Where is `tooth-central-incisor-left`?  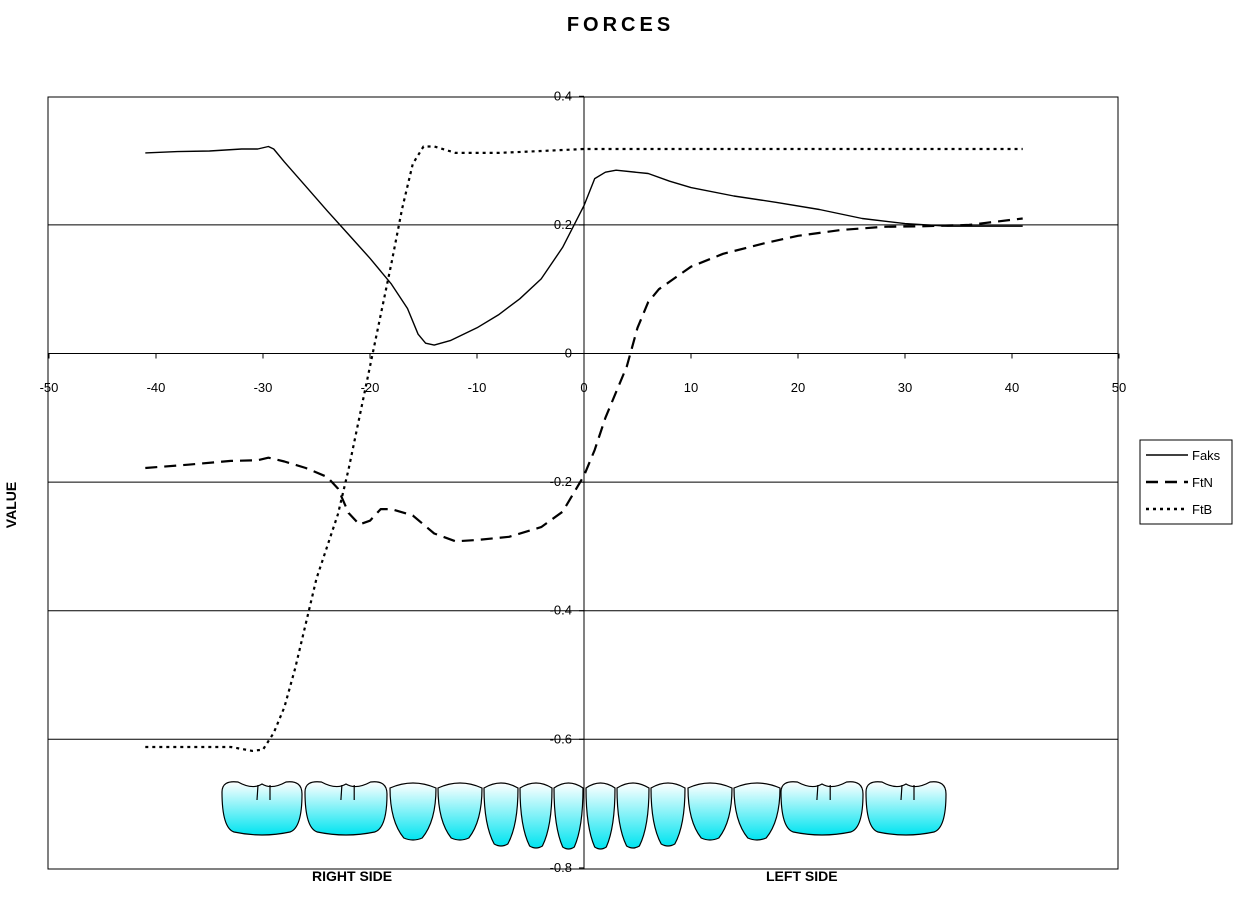 tooth-central-incisor-left is located at coordinates (600, 816).